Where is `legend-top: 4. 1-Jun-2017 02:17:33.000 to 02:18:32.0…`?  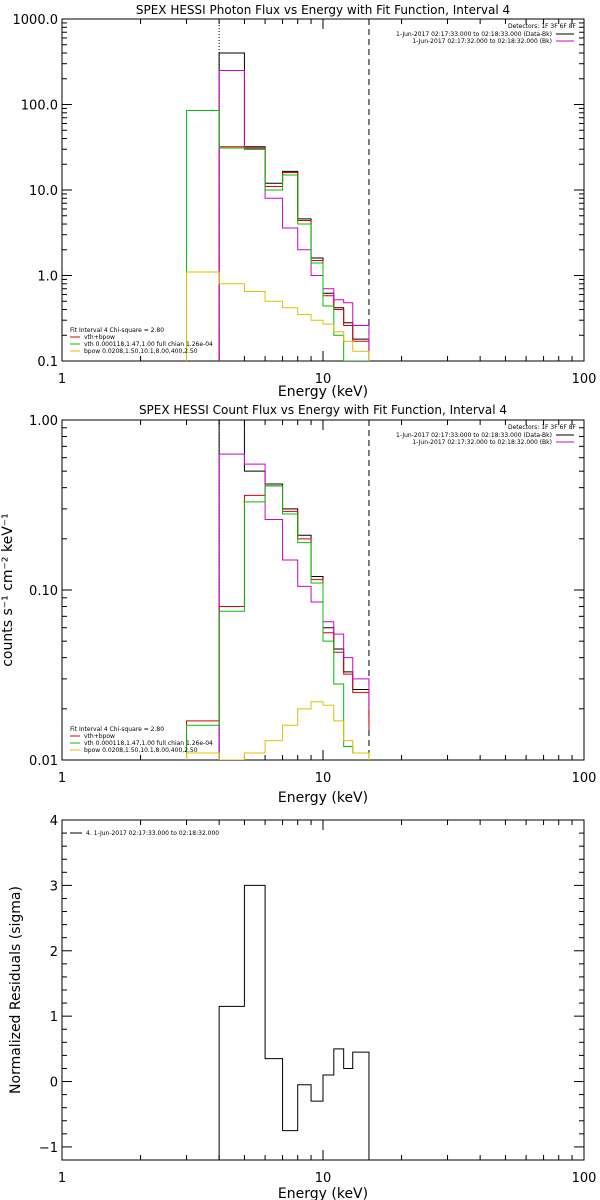 legend-top: 4. 1-Jun-2017 02:17:33.000 to 02:18:32.0… is located at coordinates (144, 833).